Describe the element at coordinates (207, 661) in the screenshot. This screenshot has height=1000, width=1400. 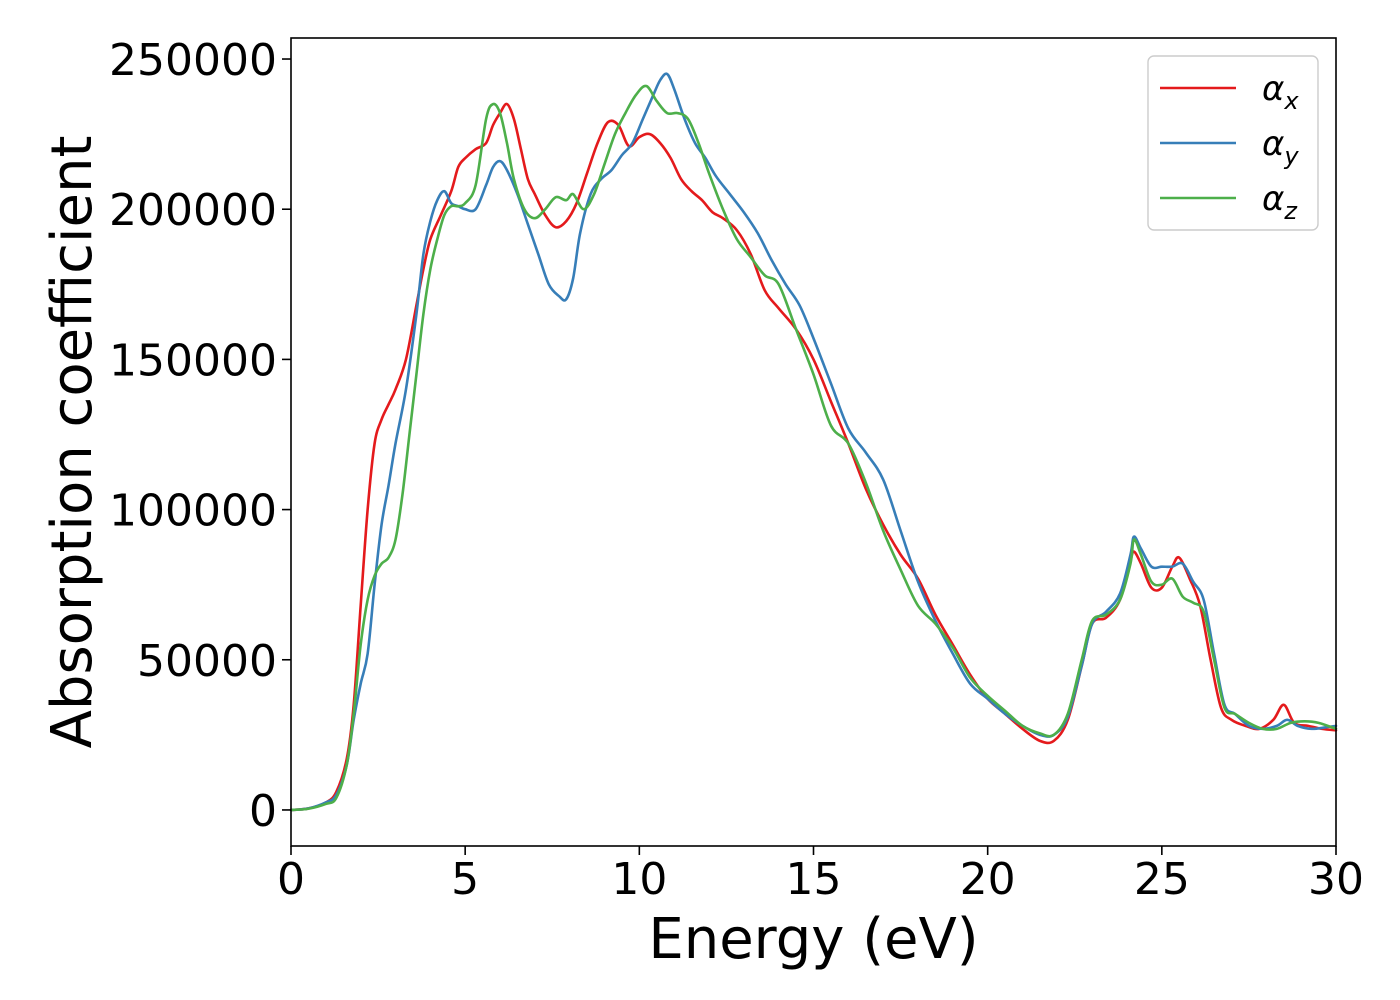
I see `y-tick-label: 50000` at that location.